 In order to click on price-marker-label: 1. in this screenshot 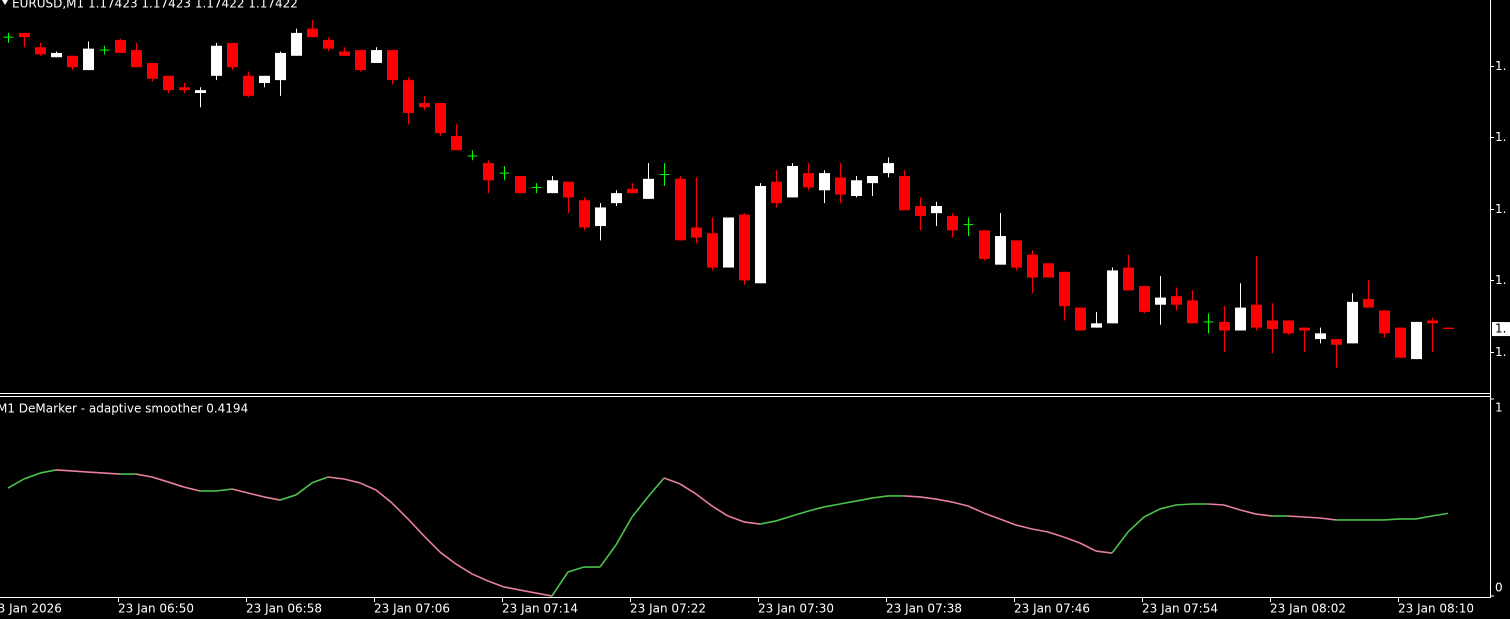, I will do `click(1500, 329)`.